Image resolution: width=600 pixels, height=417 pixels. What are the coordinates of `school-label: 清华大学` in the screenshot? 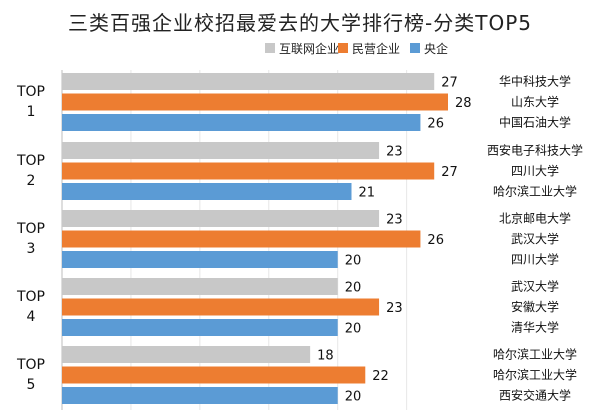 It's located at (535, 327).